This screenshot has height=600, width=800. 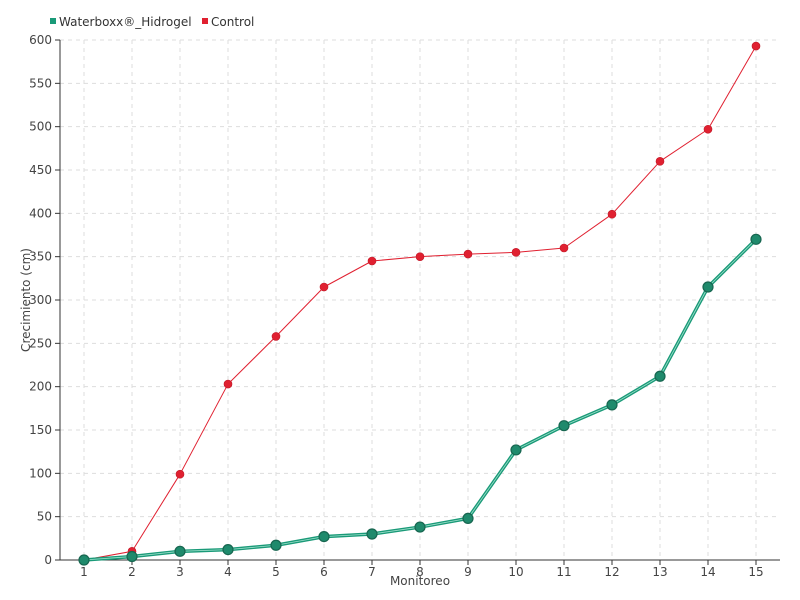 I want to click on y-tick-label: 500, so click(x=40, y=127).